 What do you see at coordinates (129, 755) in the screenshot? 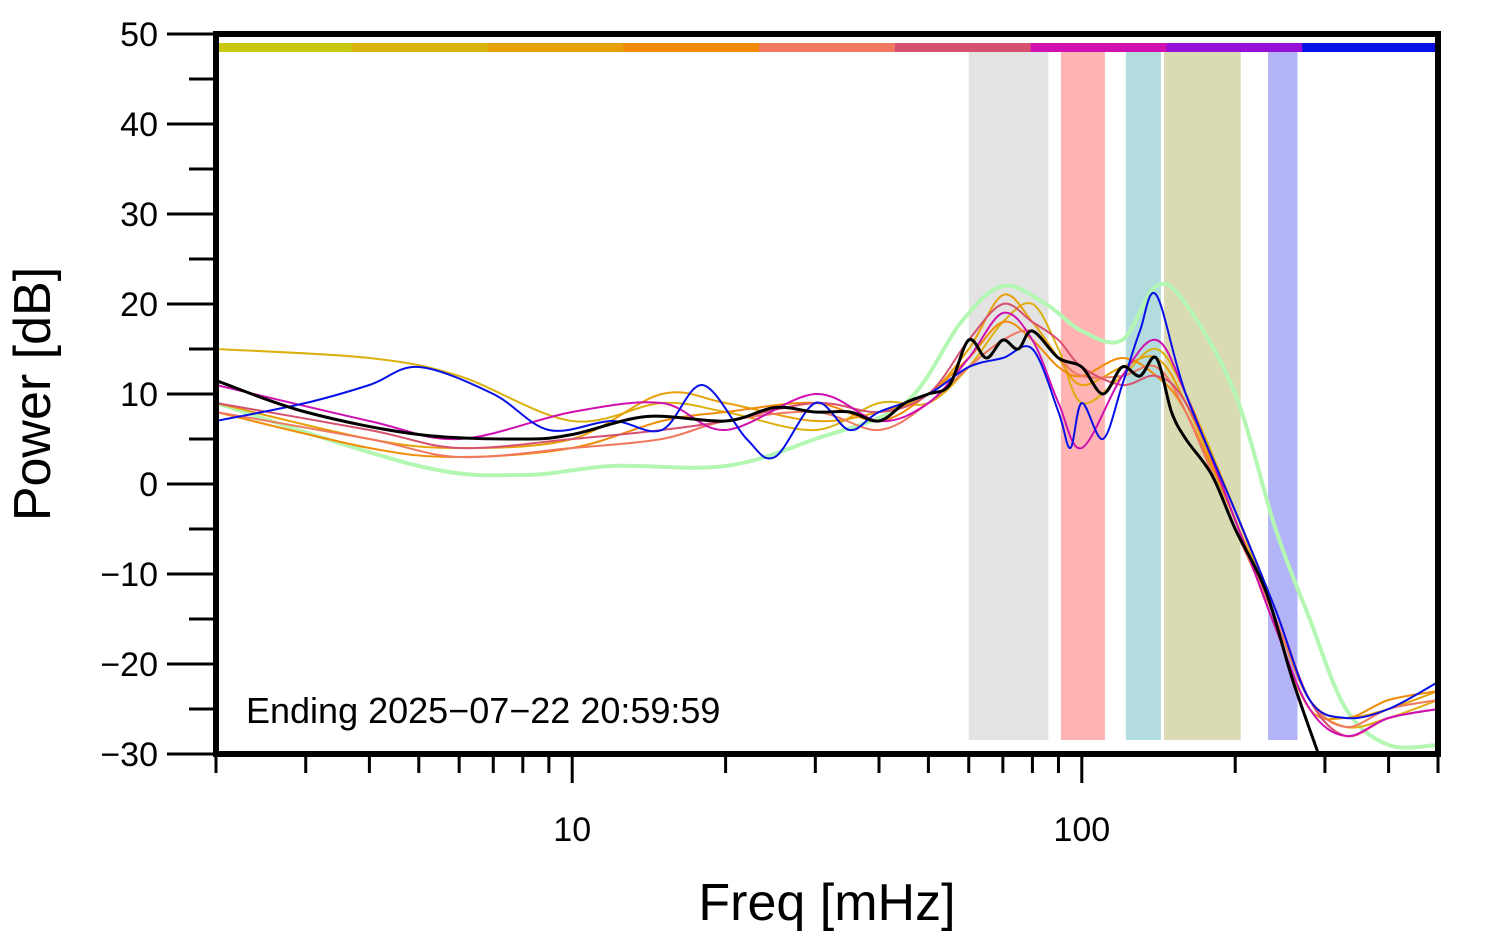
I see `y-tick-label--30: −30` at bounding box center [129, 755].